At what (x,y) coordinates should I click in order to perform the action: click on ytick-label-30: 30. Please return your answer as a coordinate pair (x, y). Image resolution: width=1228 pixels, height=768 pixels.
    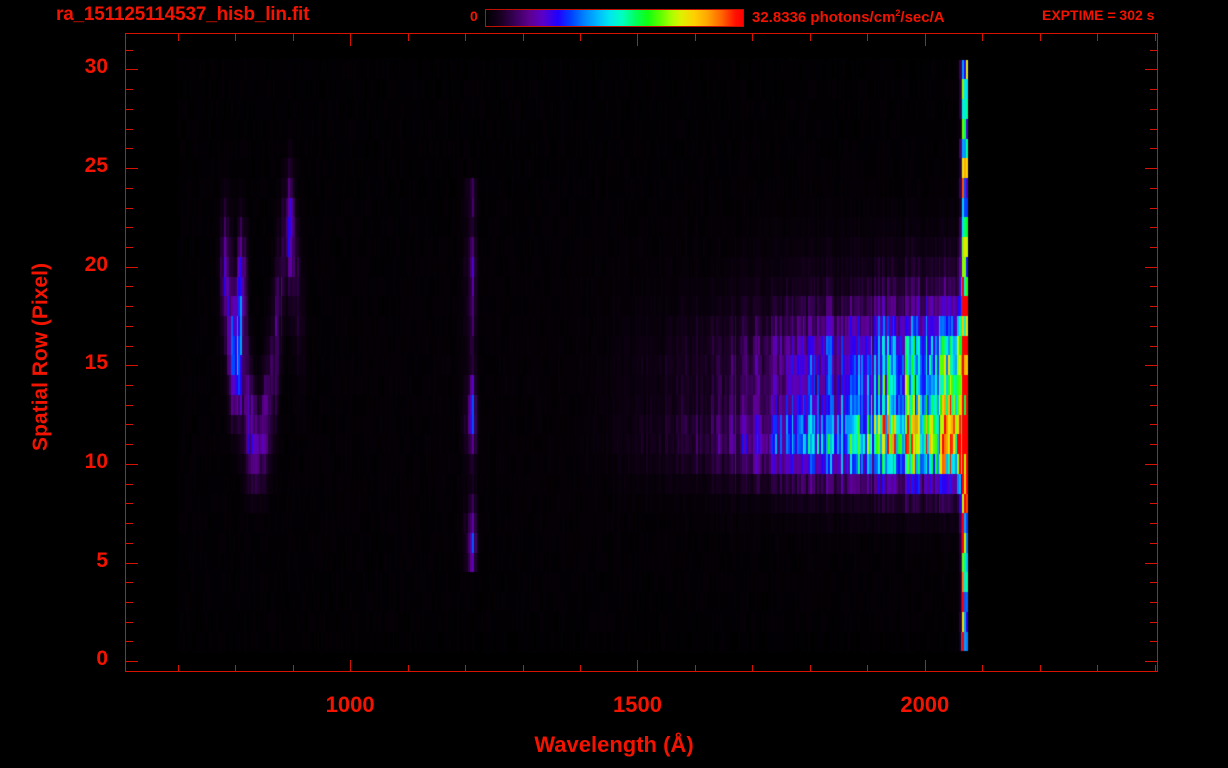
    Looking at the image, I should click on (96, 67).